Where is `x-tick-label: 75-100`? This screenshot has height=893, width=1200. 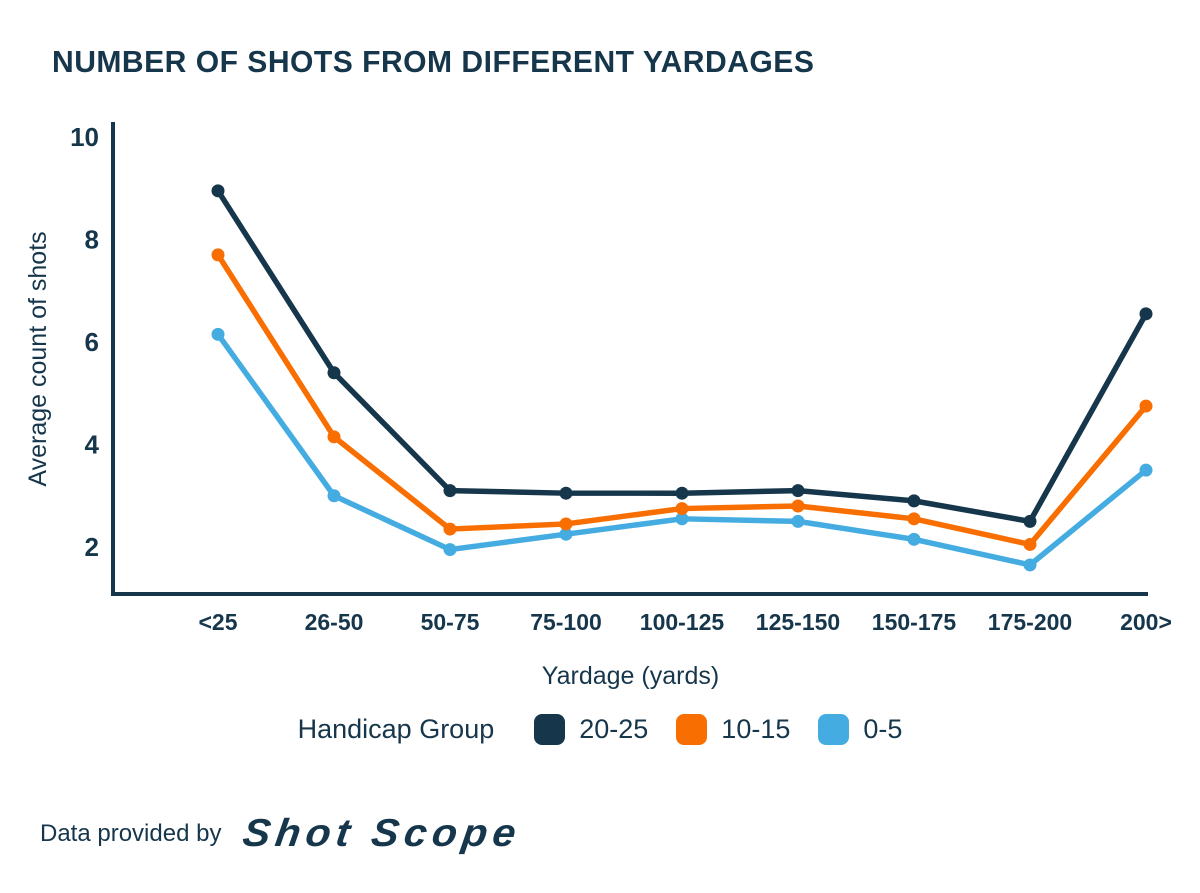 x-tick-label: 75-100 is located at coordinates (566, 622).